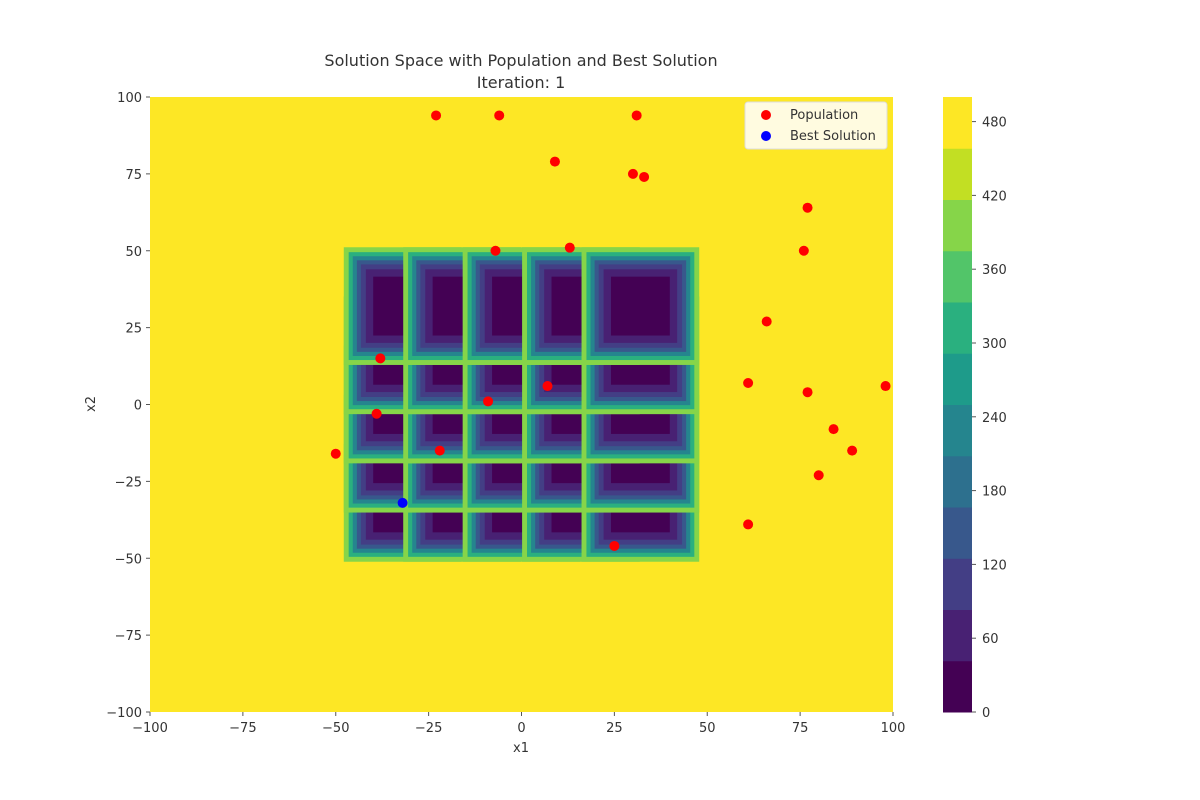  Describe the element at coordinates (766, 136) in the screenshot. I see `legend-marker-best-solution` at that location.